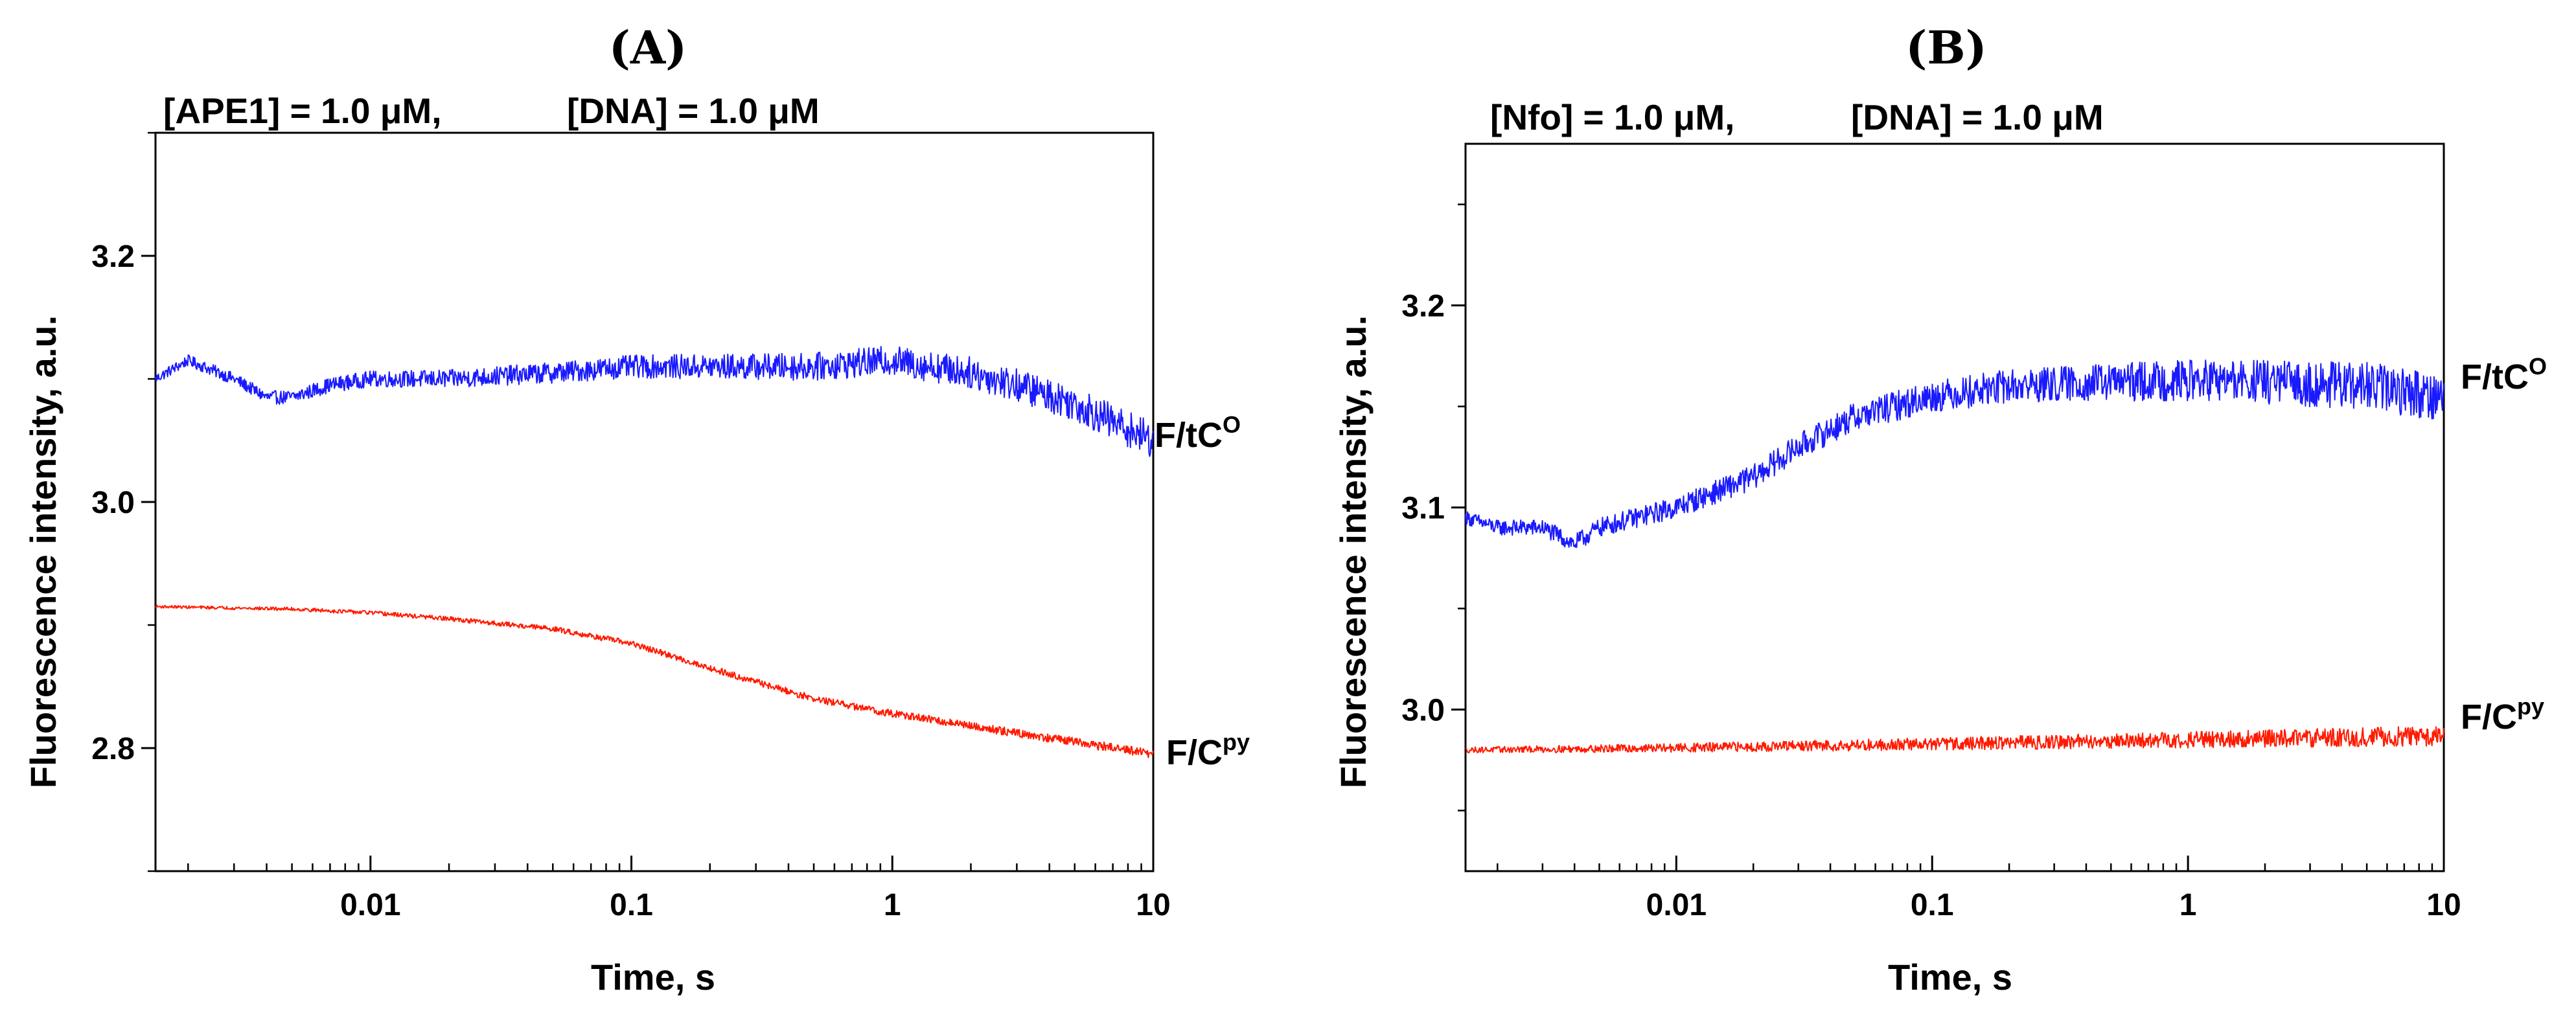  I want to click on y-tick-label: 2.8, so click(113, 749).